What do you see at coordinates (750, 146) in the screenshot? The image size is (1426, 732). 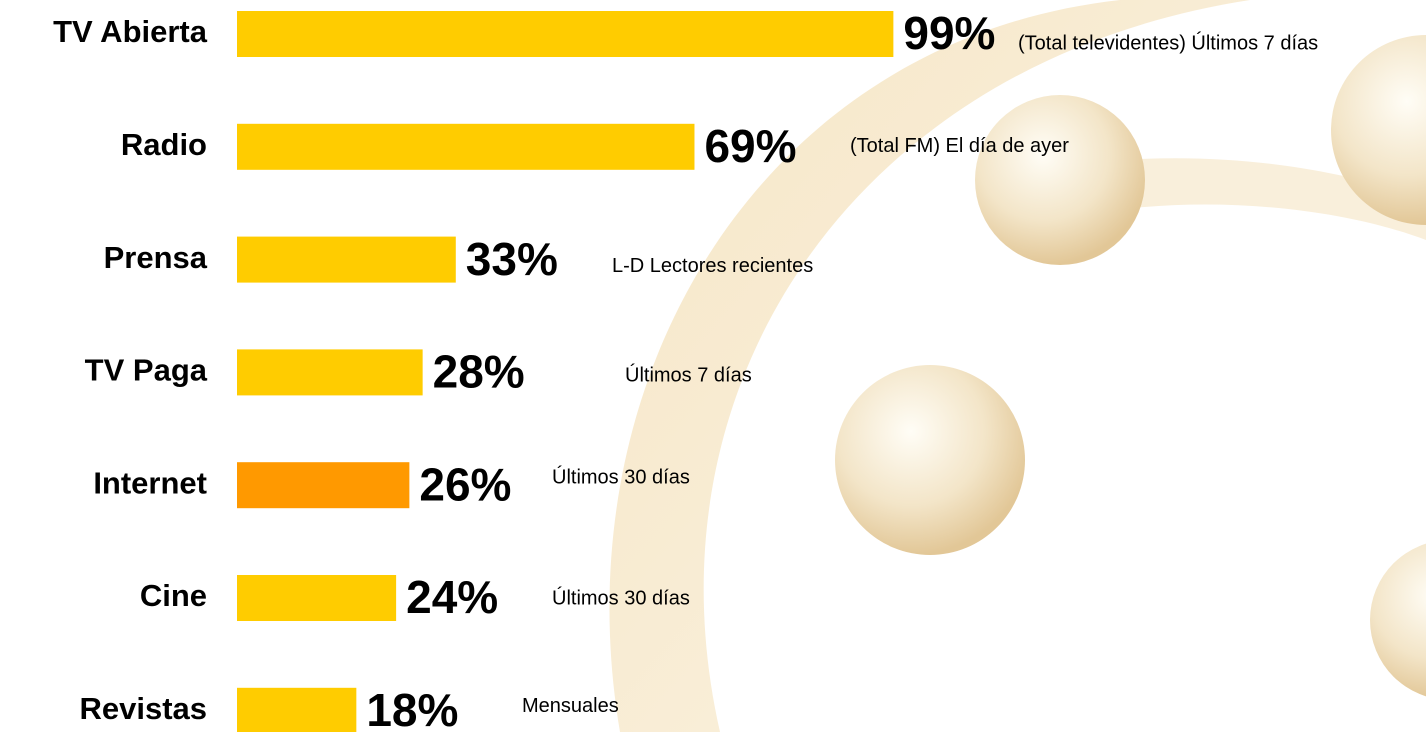 I see `value-label: 69%` at bounding box center [750, 146].